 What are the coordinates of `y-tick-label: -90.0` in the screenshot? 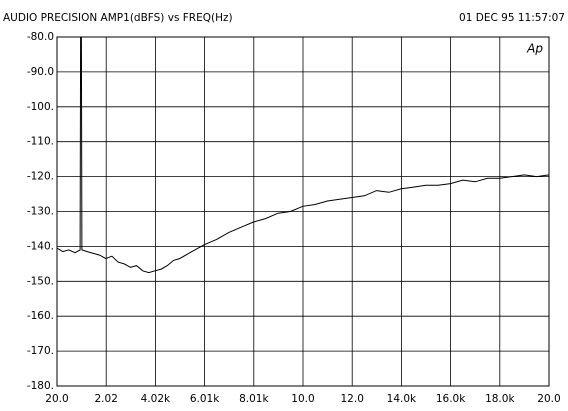 It's located at (40, 72).